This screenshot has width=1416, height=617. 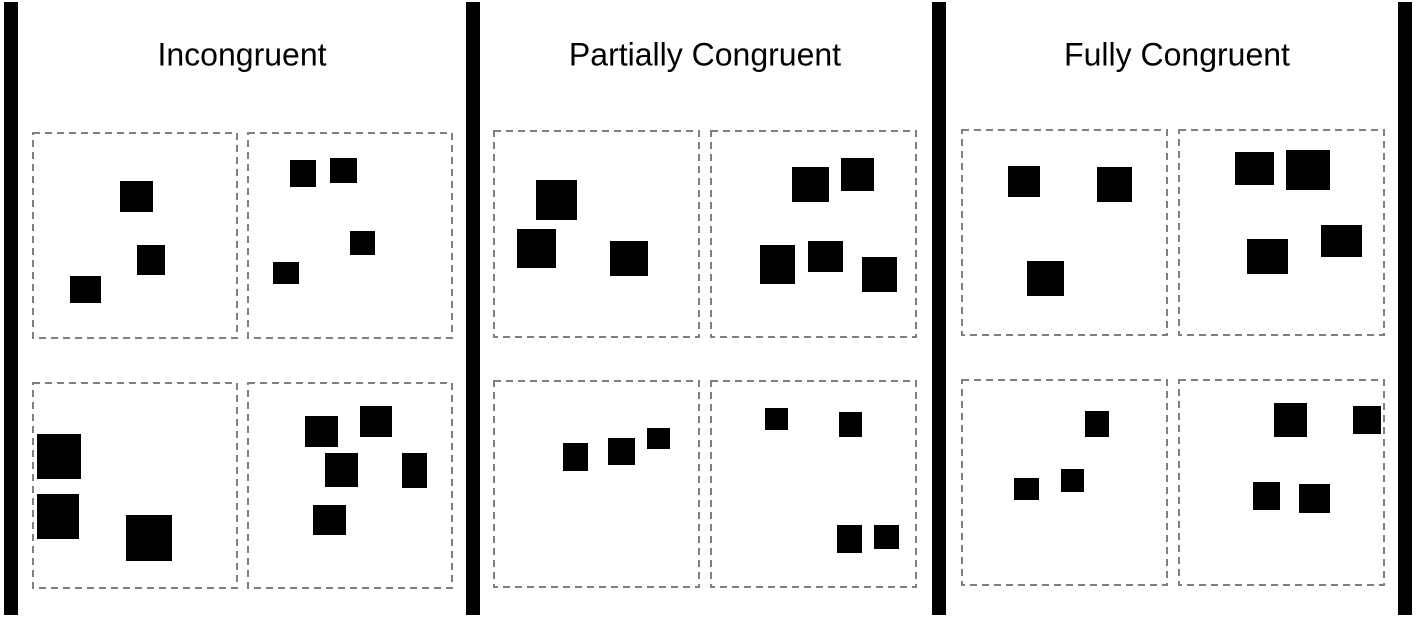 I want to click on panel-title: Partially Congruent, so click(x=705, y=54).